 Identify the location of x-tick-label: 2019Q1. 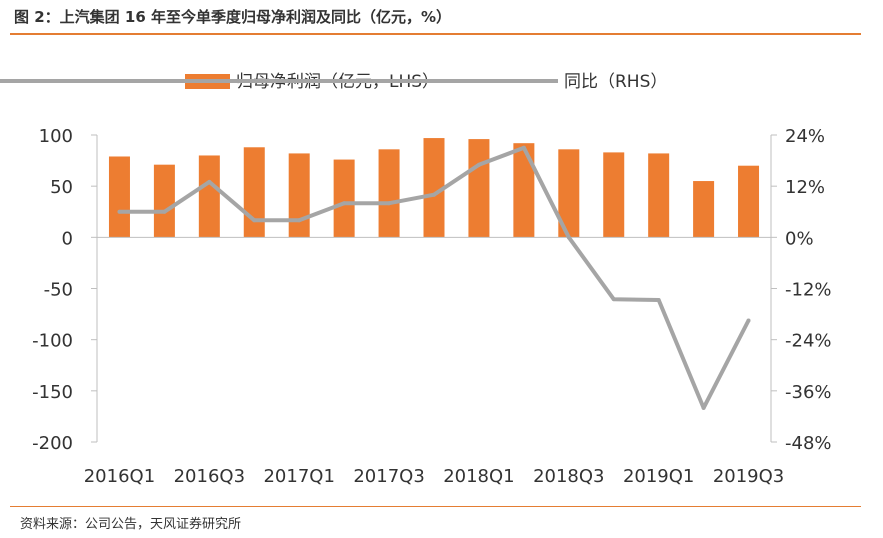
(658, 476).